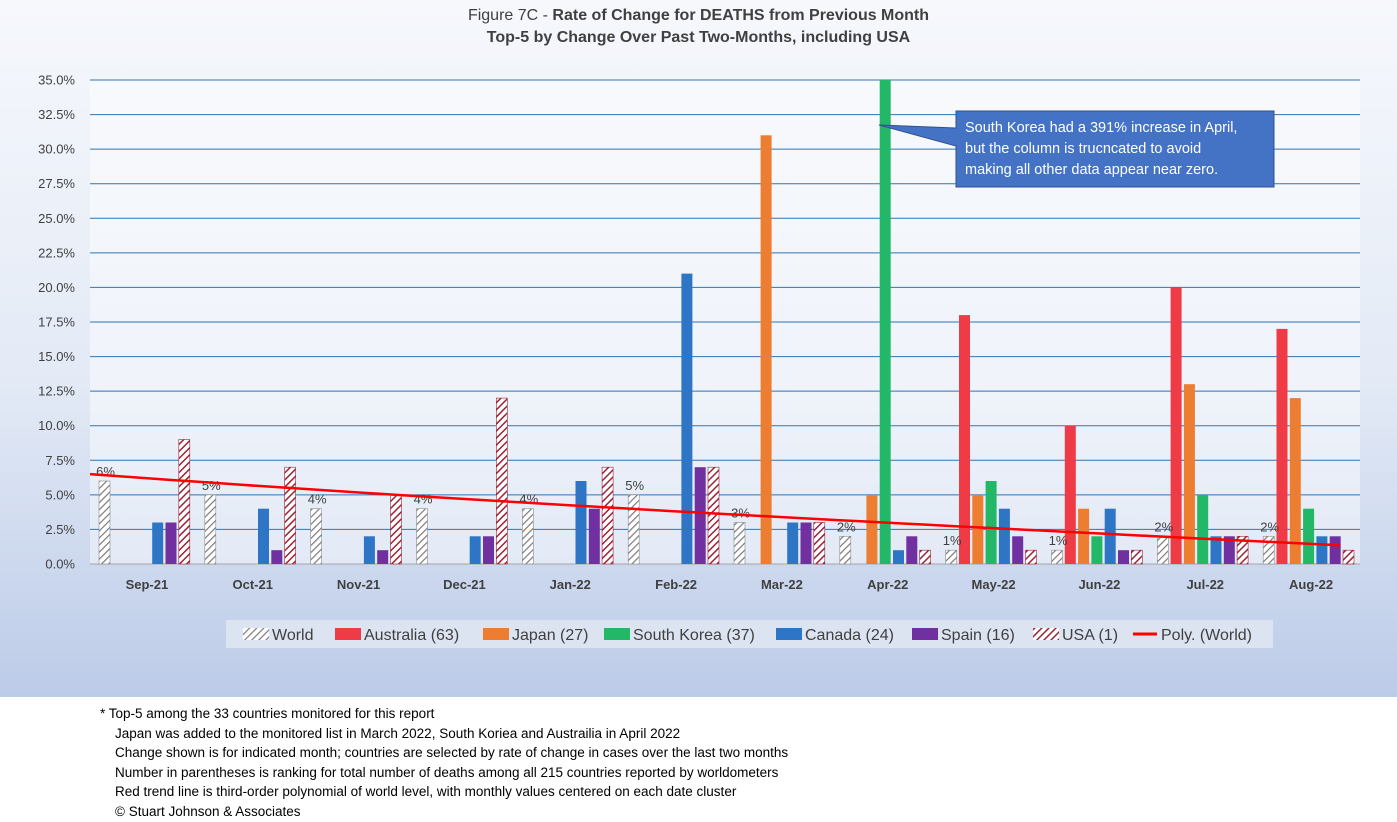 Image resolution: width=1397 pixels, height=822 pixels. What do you see at coordinates (147, 584) in the screenshot?
I see `x-tick-label: Sep-21` at bounding box center [147, 584].